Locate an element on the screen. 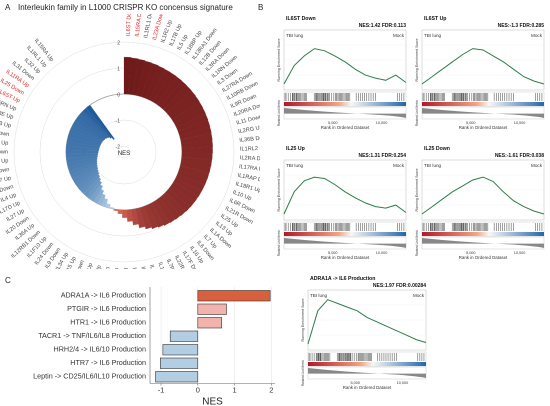  circular-category-label: IL17C Down is located at coordinates (116, 268).